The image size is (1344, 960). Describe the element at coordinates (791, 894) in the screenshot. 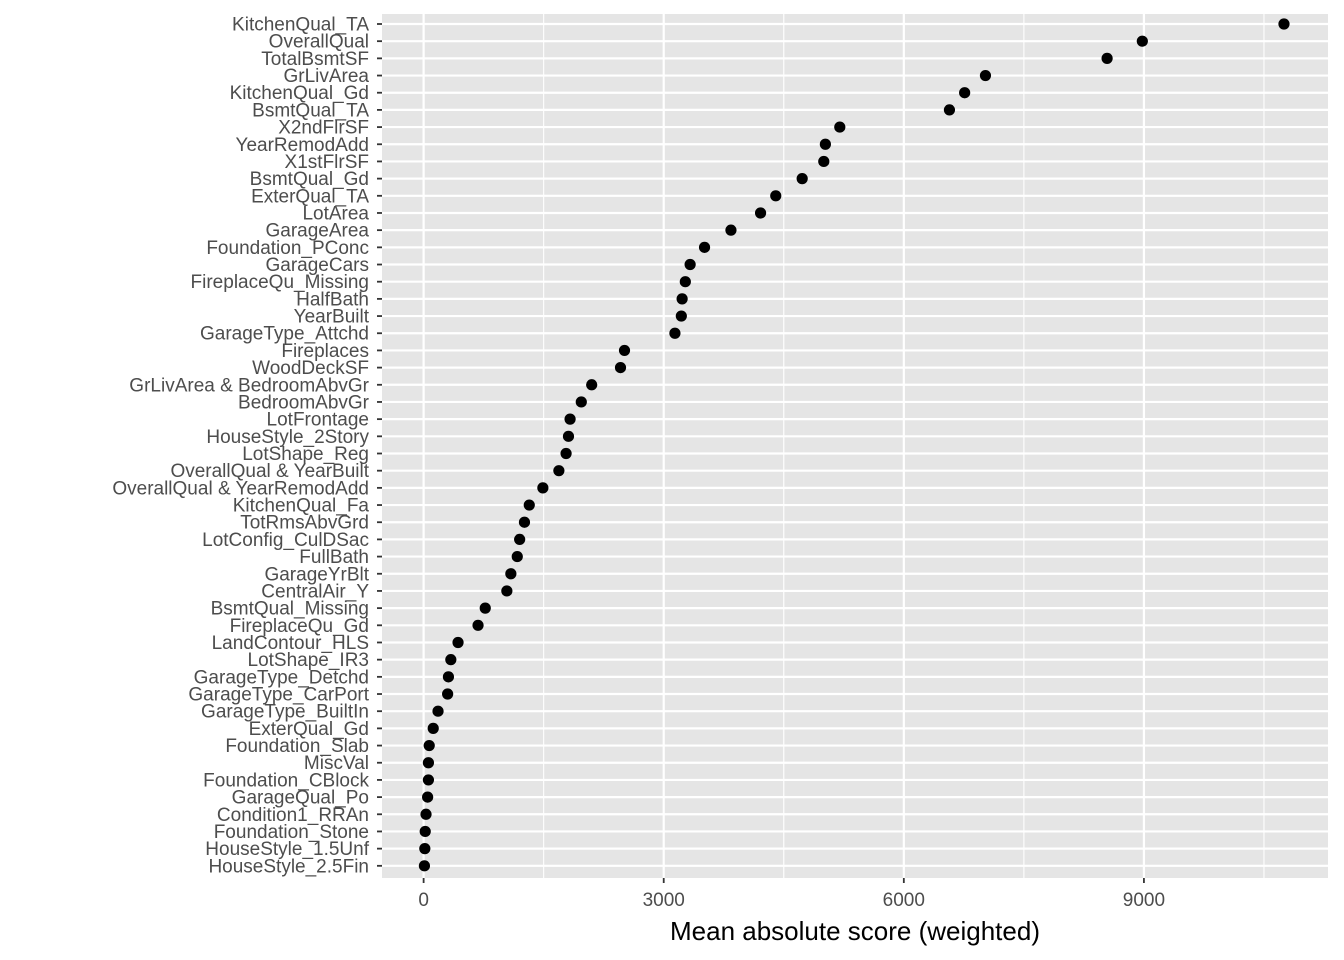

I see `x-axis: 0 3000 6000 9000` at that location.